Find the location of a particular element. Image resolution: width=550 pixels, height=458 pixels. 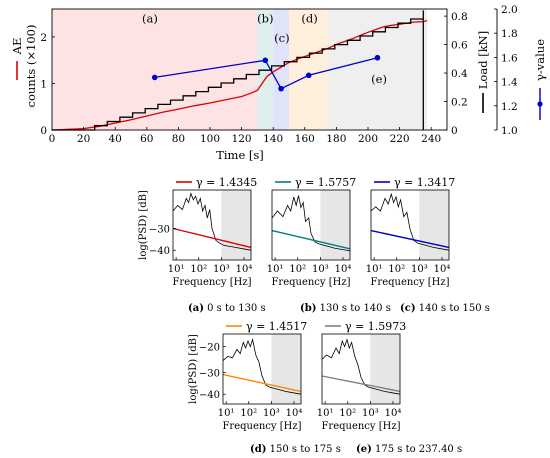

psd-legend-text: γ = 1.4517 is located at coordinates (276, 326).